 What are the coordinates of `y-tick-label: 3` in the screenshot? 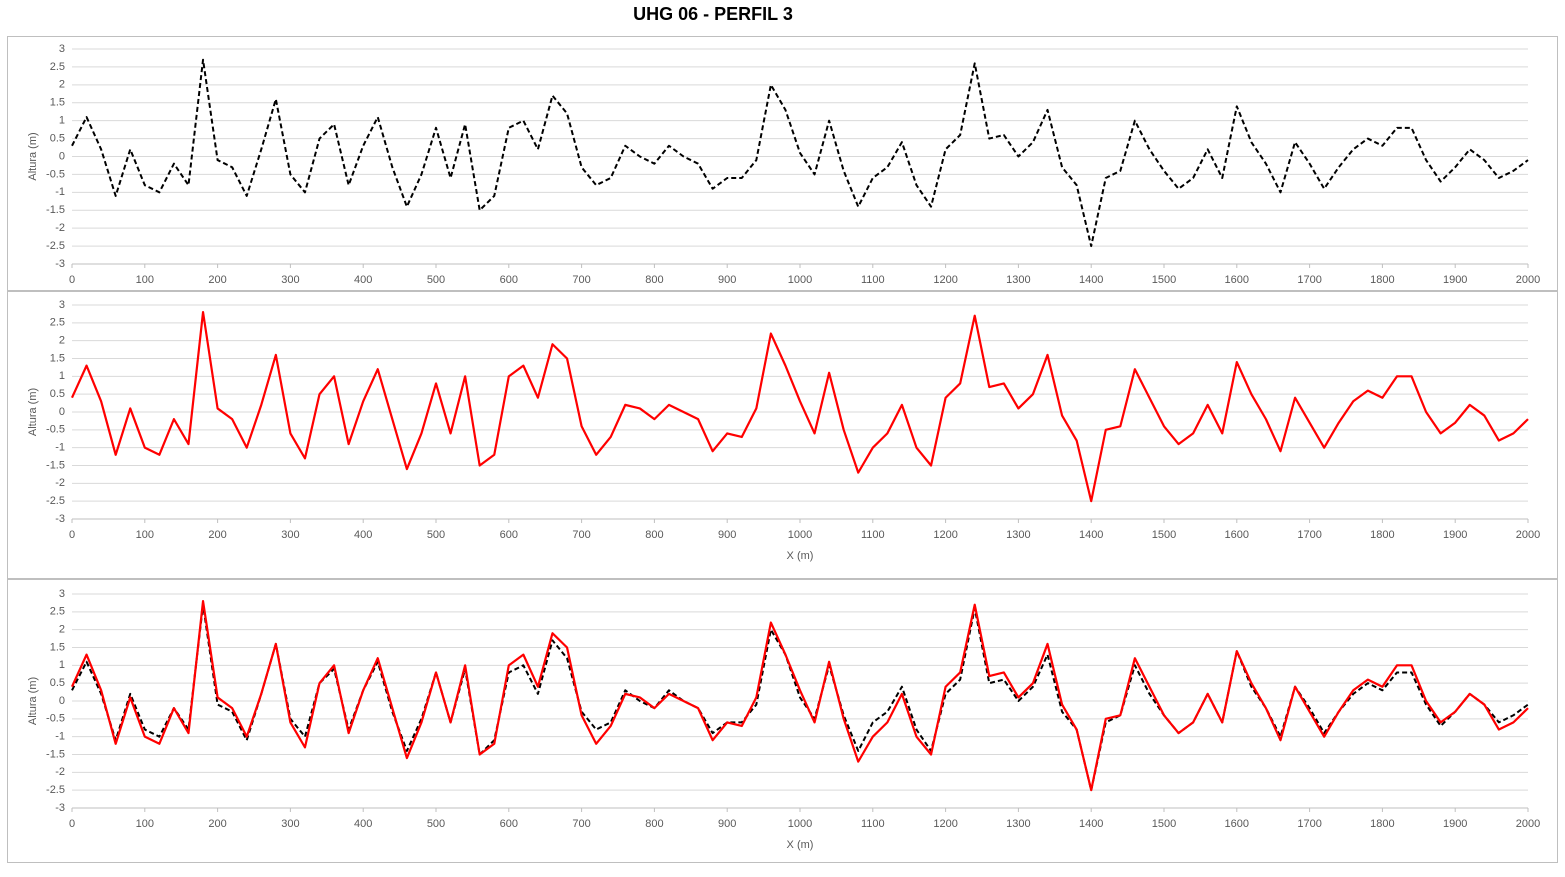 It's located at (62, 49).